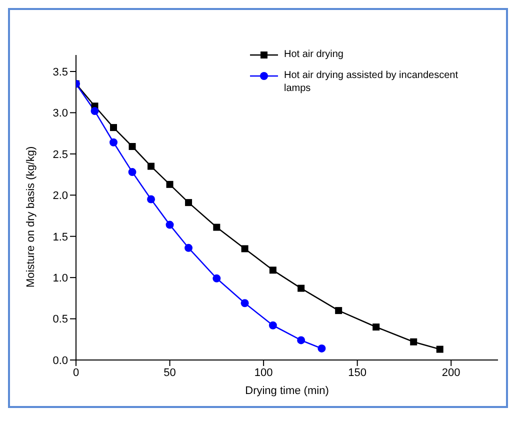 The height and width of the screenshot is (427, 516). What do you see at coordinates (263, 372) in the screenshot?
I see `x-tick-label: 100` at bounding box center [263, 372].